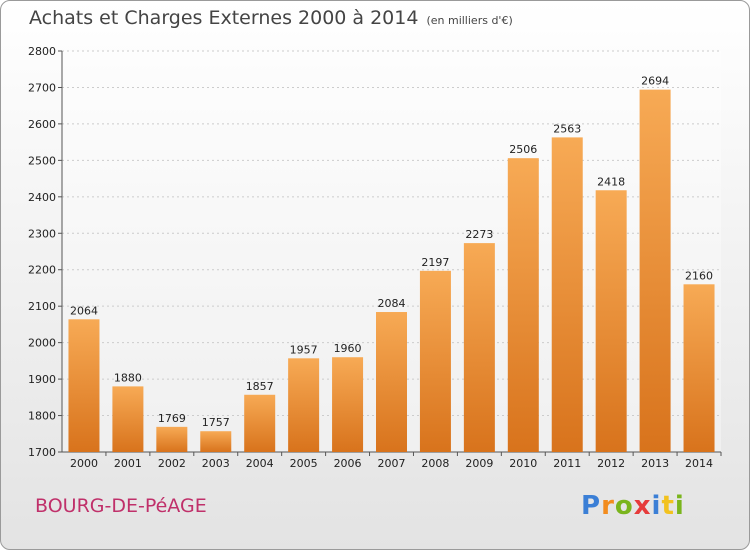 The width and height of the screenshot is (750, 550). I want to click on y-tick-label: 2500, so click(42, 160).